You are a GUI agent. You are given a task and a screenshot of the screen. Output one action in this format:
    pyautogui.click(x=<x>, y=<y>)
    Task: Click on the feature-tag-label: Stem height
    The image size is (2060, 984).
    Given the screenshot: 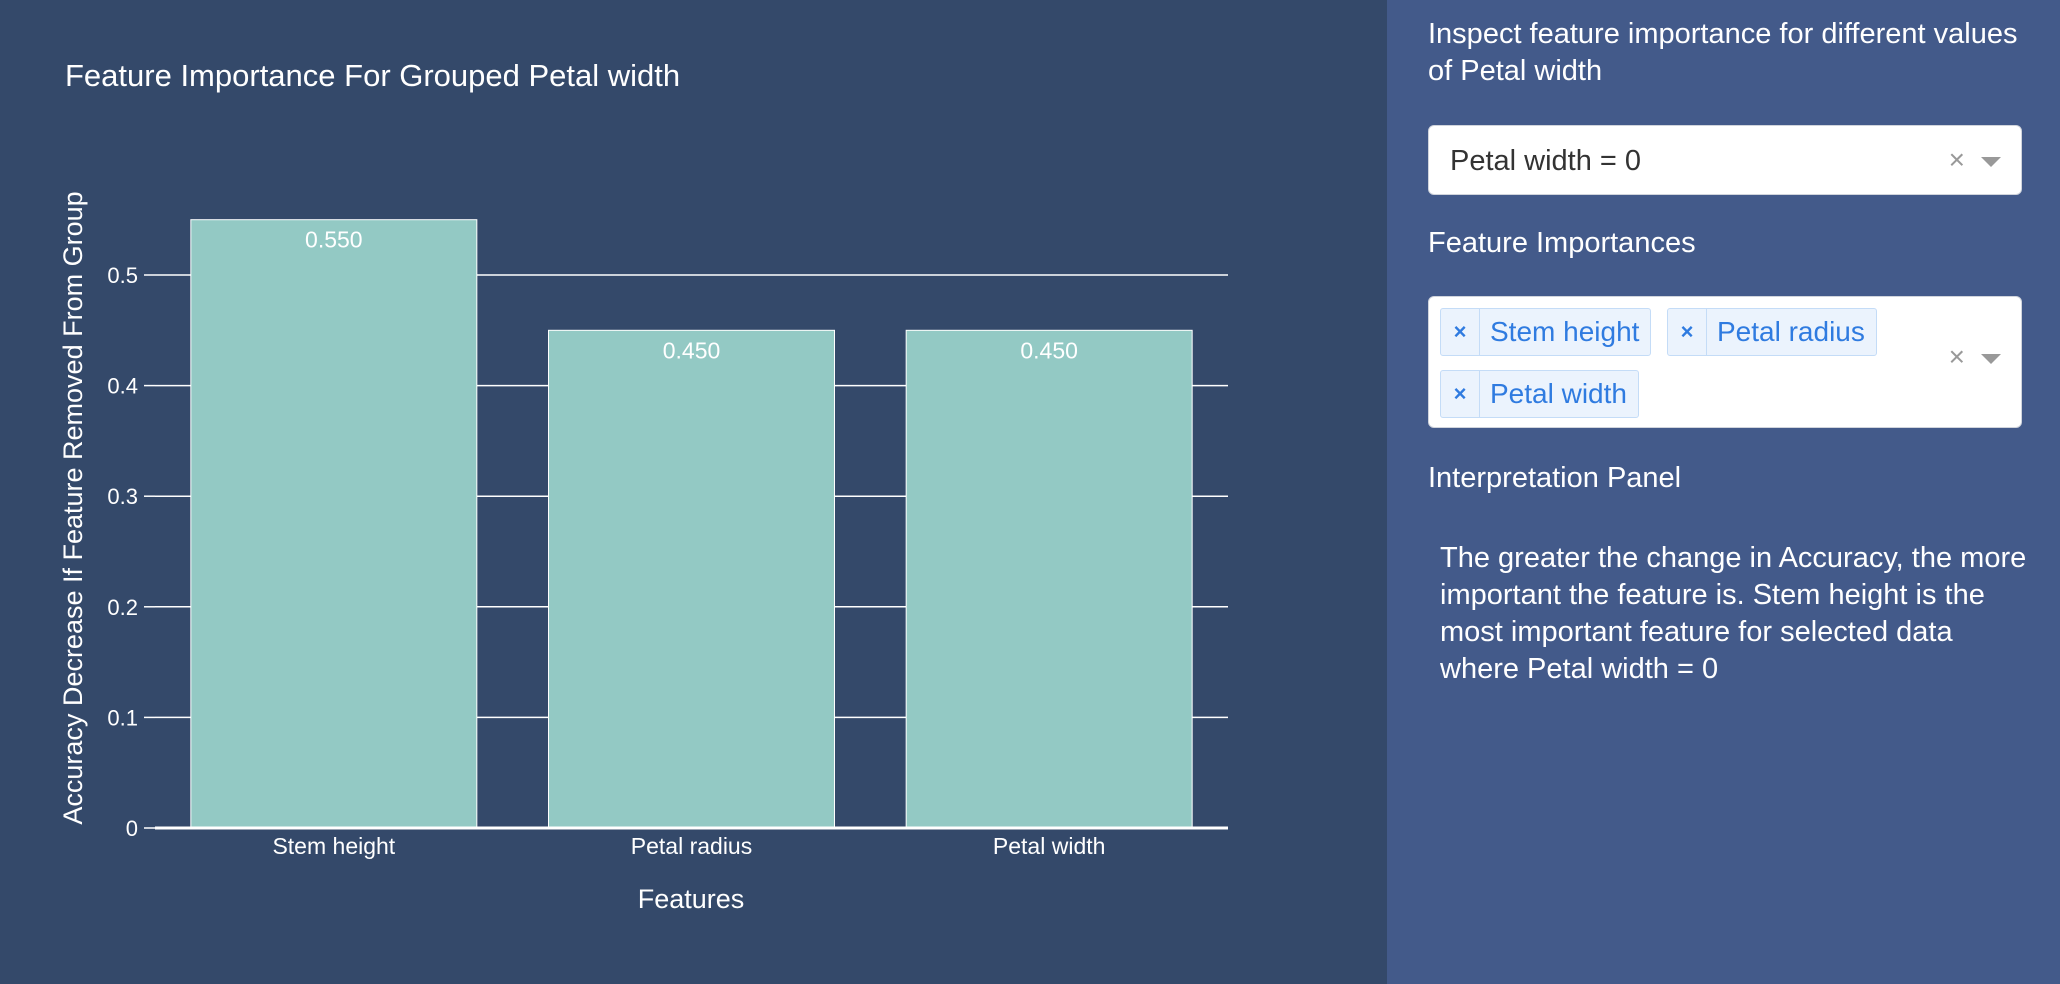 What is the action you would take?
    pyautogui.click(x=1565, y=331)
    